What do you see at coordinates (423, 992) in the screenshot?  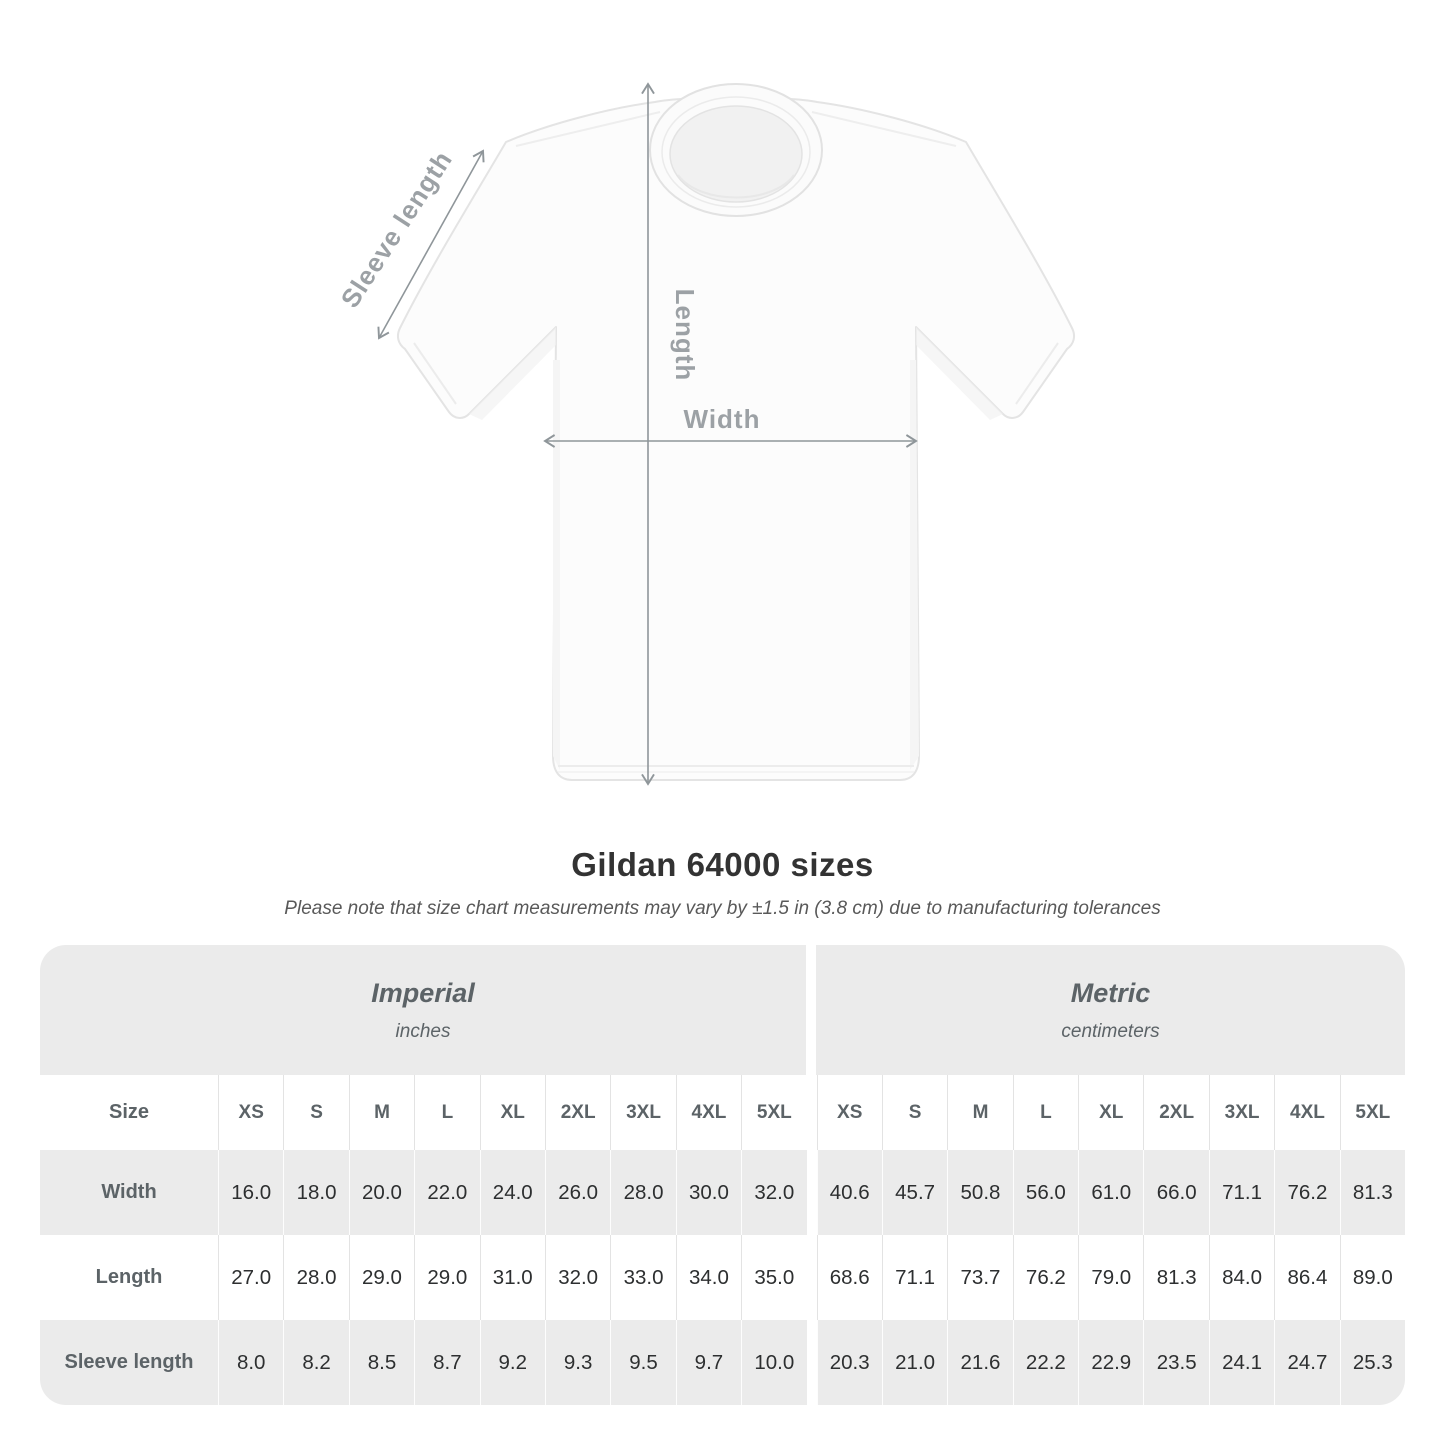 I see `imperial-title: Imperial` at bounding box center [423, 992].